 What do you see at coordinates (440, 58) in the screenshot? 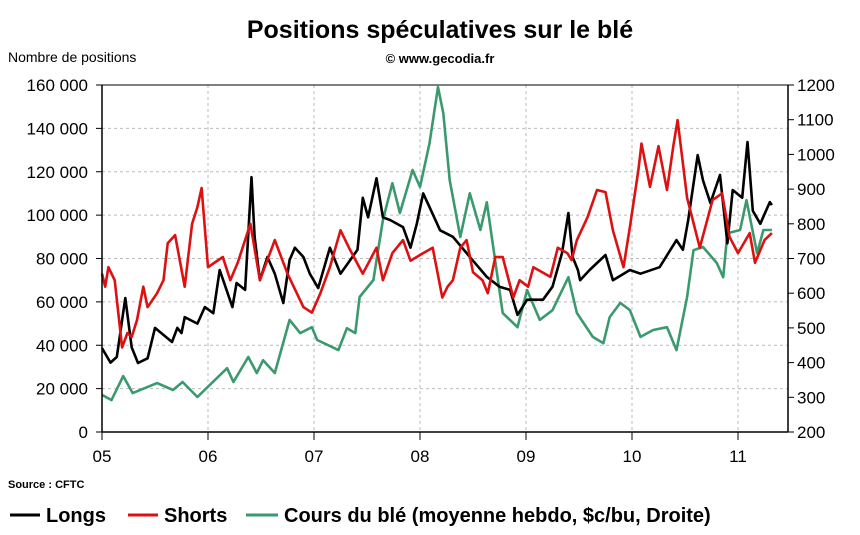
I see `chart-subtitle: © www.gecodia.fr` at bounding box center [440, 58].